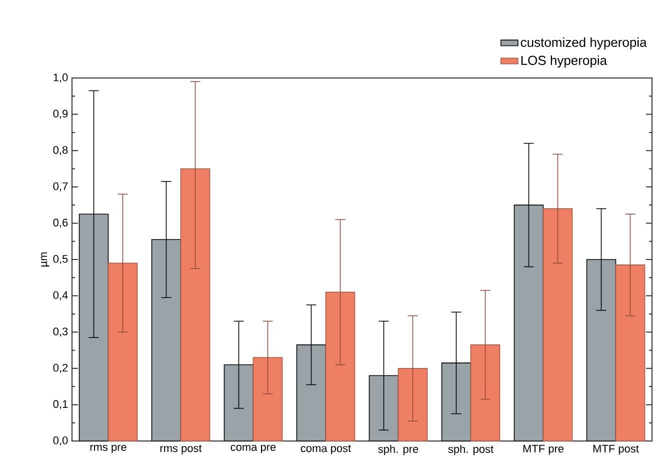 The height and width of the screenshot is (475, 660). Describe the element at coordinates (45, 259) in the screenshot. I see `y-axis-title: µm` at that location.